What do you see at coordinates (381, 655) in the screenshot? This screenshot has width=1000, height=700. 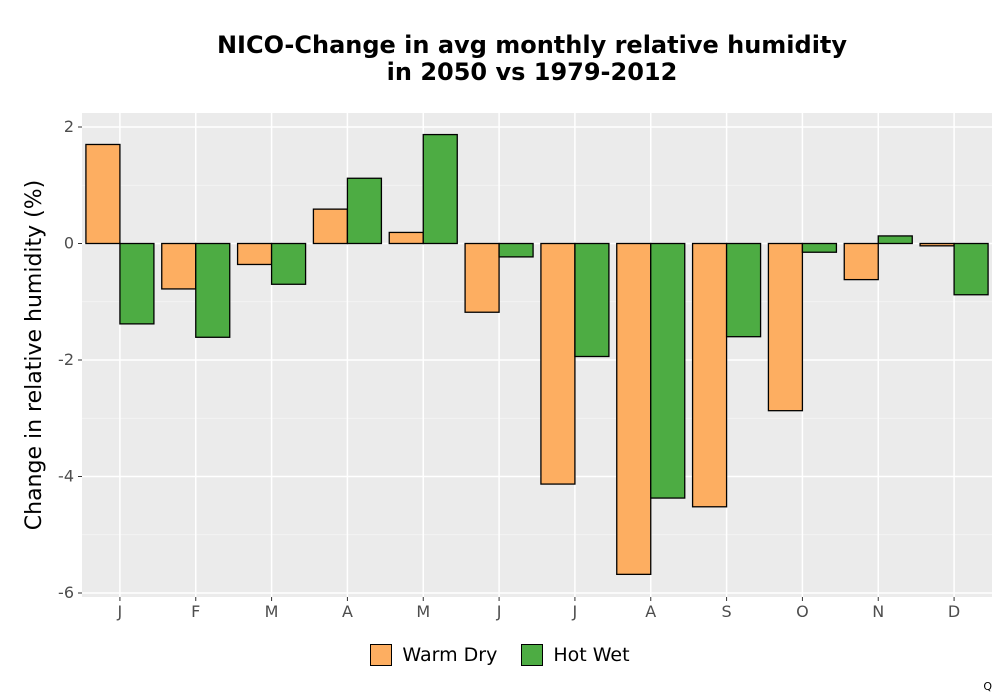 I see `legend-swatch-warm-dry` at bounding box center [381, 655].